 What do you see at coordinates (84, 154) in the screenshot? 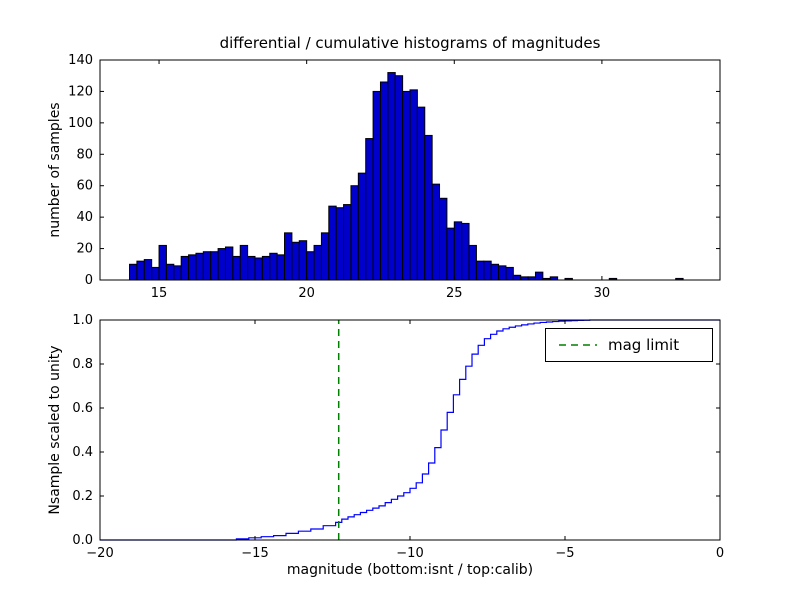
I see `top-y-tick-label: 80` at bounding box center [84, 154].